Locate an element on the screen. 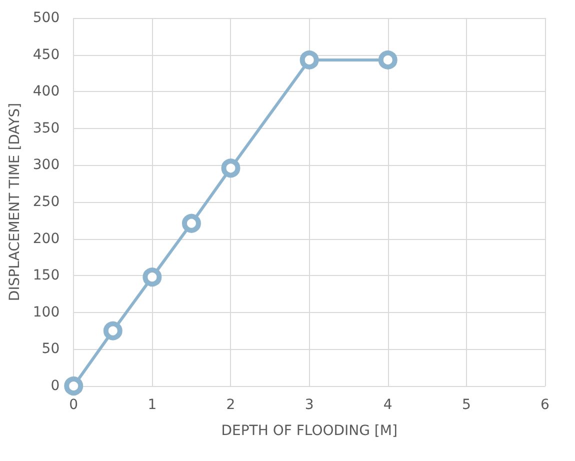  y-tick-label: 0 is located at coordinates (55, 386).